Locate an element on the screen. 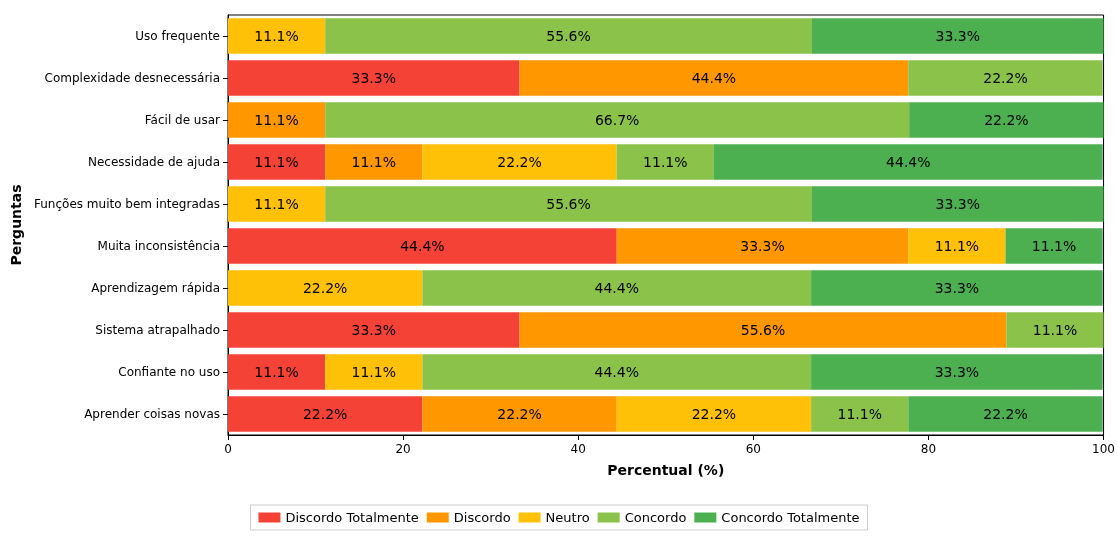 The height and width of the screenshot is (538, 1118). y-tick-label: Aprender coisas novas is located at coordinates (152, 414).